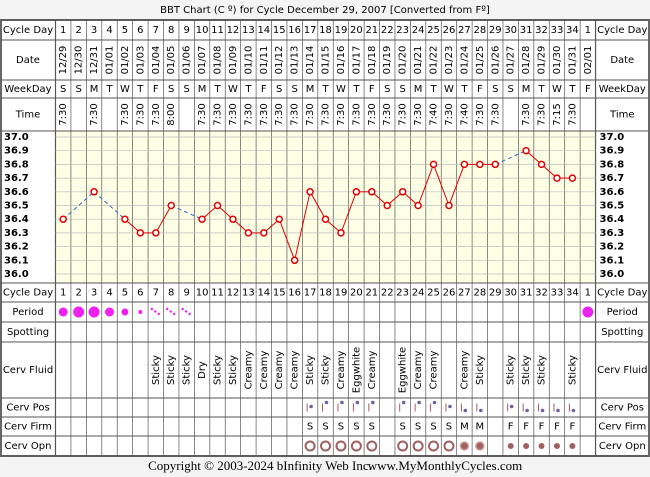  Describe the element at coordinates (248, 30) in the screenshot. I see `cycle-day: 13` at that location.